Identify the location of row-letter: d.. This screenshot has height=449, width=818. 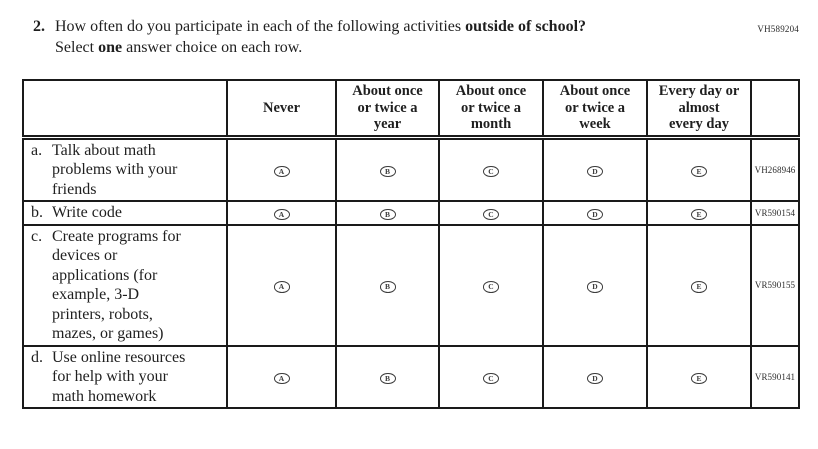
(37, 357).